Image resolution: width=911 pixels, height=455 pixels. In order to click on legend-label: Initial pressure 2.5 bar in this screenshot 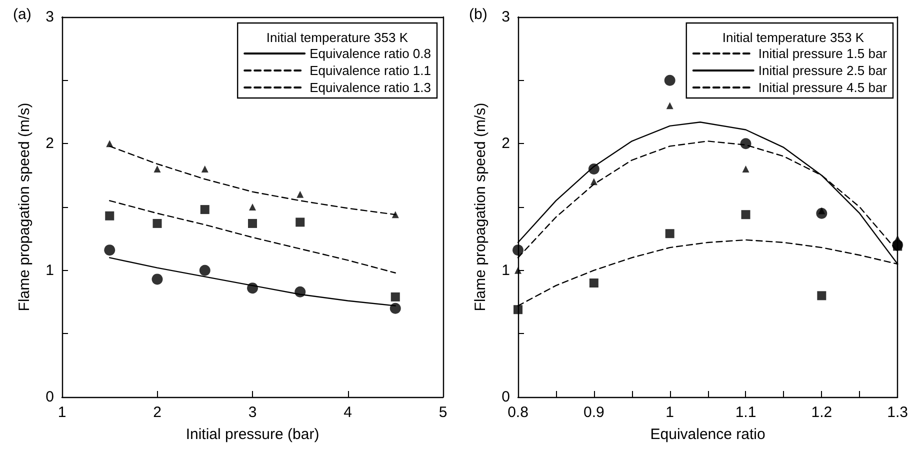, I will do `click(823, 70)`.